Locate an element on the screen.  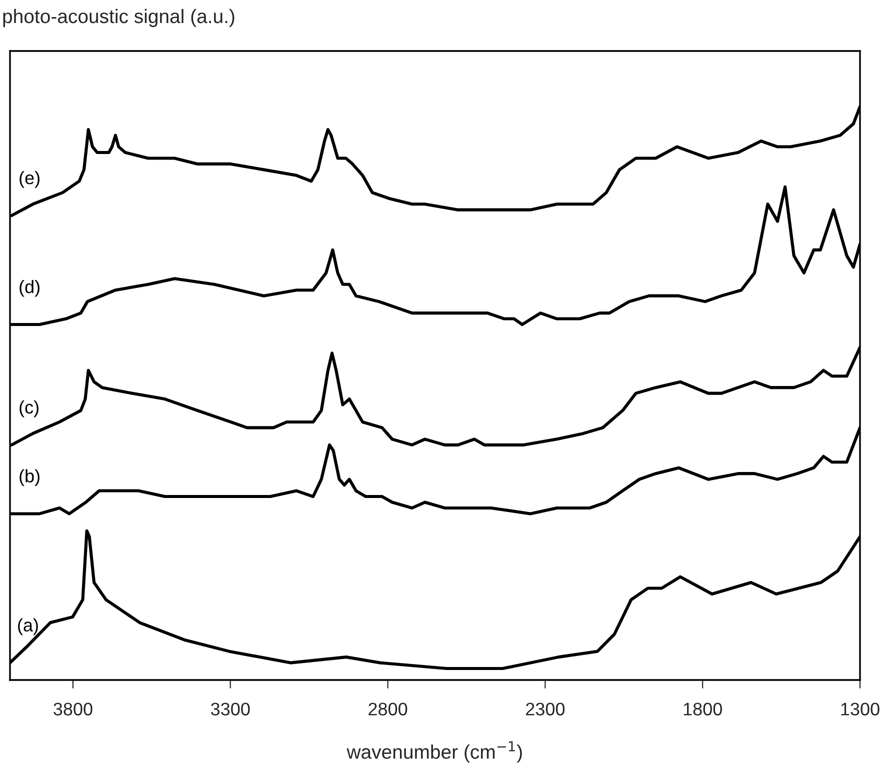
series-label: (b) is located at coordinates (30, 477).